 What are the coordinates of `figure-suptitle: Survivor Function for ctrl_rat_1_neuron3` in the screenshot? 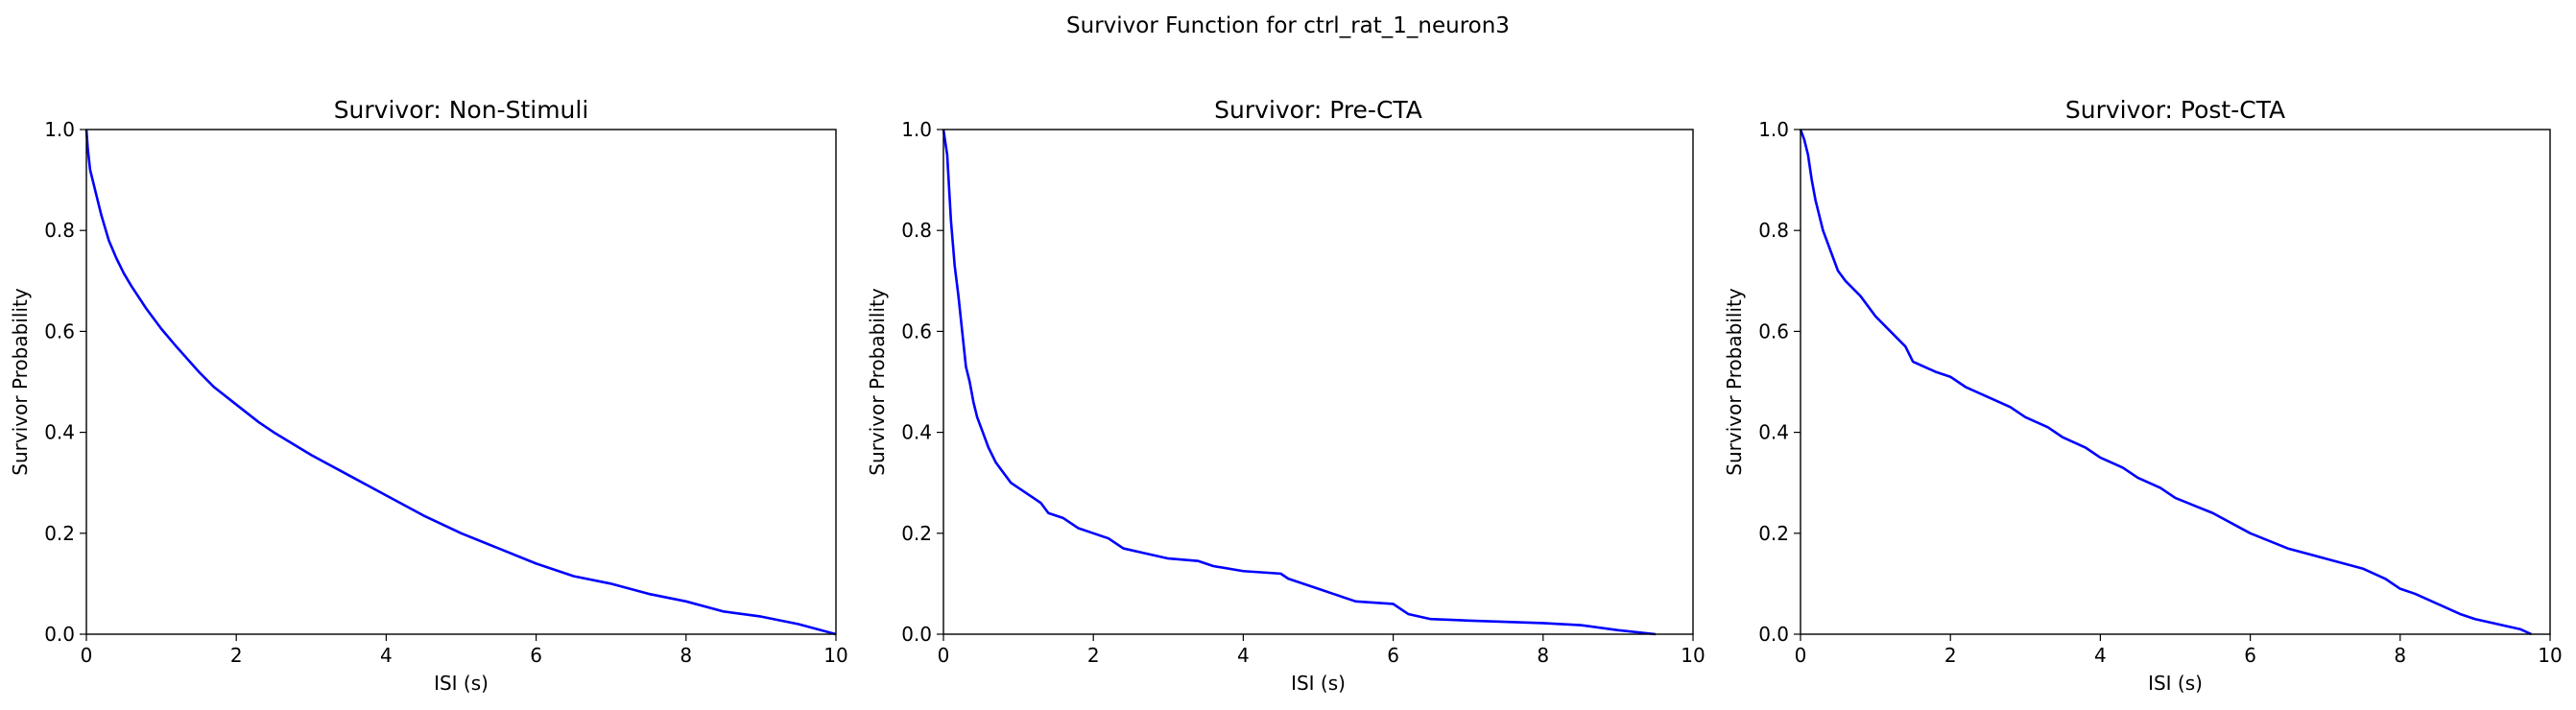 It's located at (1288, 25).